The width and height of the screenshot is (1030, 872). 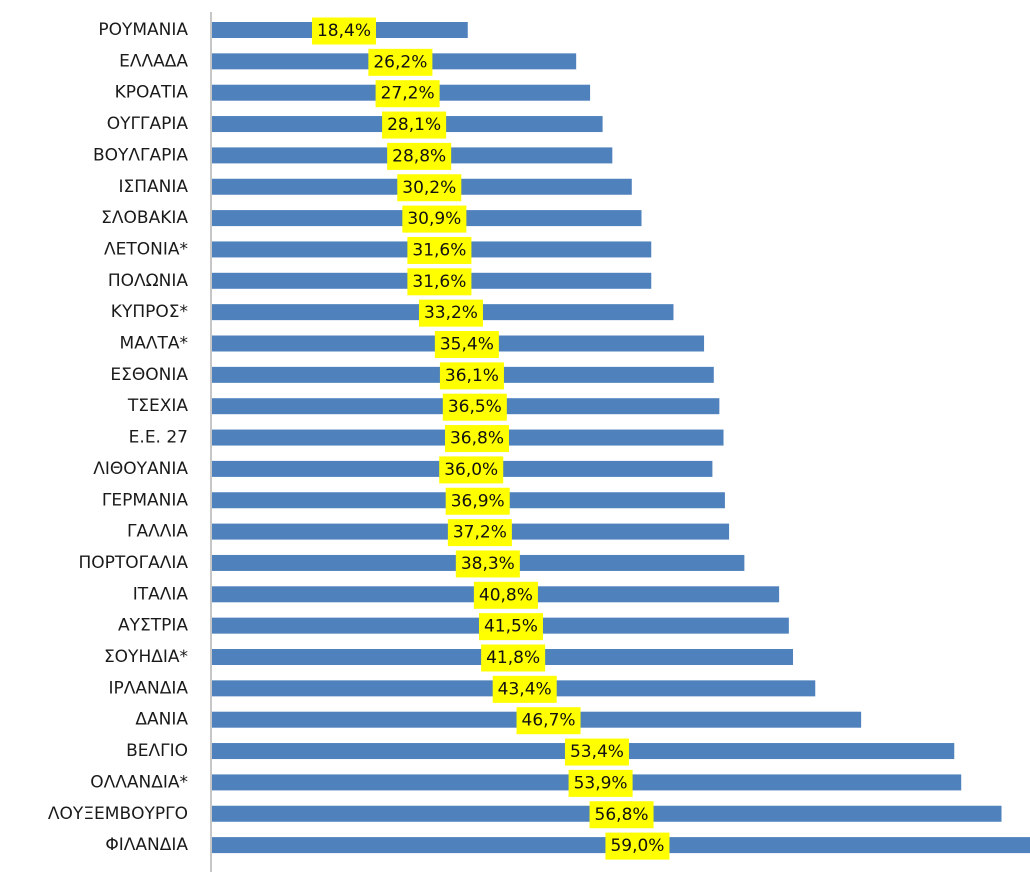 I want to click on value-label: 40,8%, so click(x=505, y=595).